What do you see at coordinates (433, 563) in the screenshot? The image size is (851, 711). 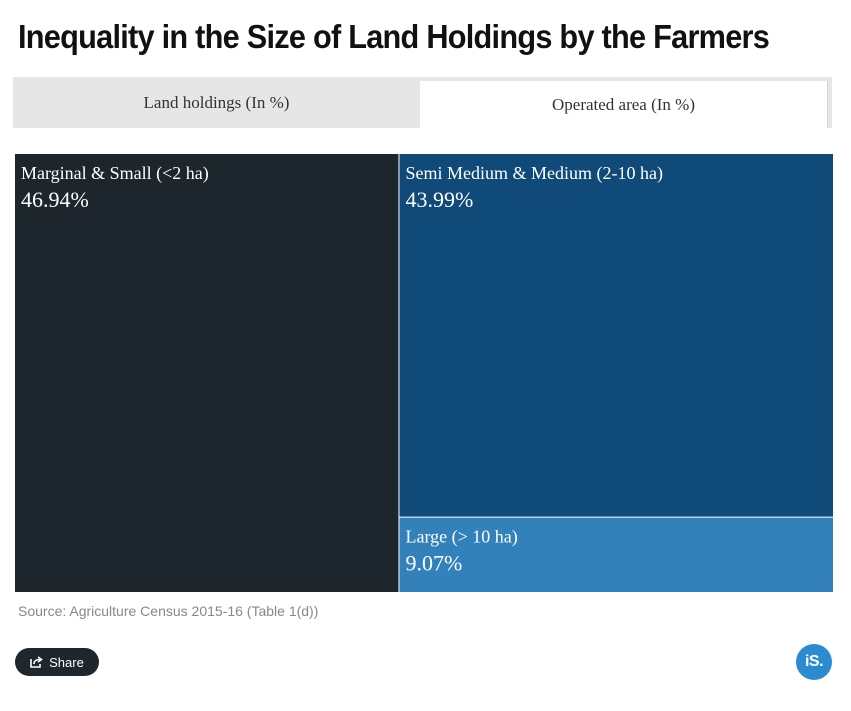 I see `treemap-cell-value: 9.07%` at bounding box center [433, 563].